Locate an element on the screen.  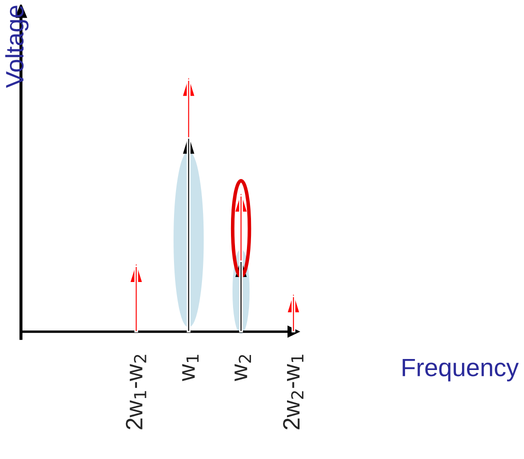
x-tick-label: w$_{2}$ is located at coordinates (242, 368).